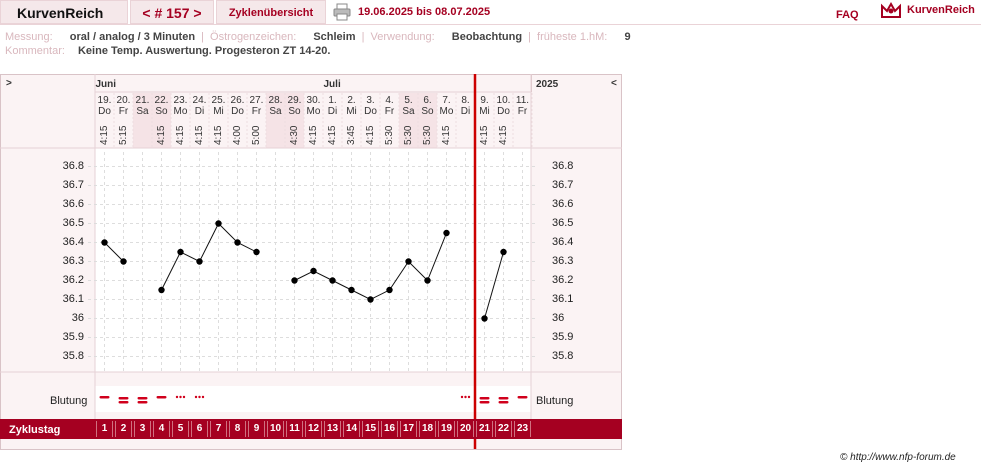 This screenshot has height=469, width=981. I want to click on y-tick-label-right: 36.3, so click(563, 260).